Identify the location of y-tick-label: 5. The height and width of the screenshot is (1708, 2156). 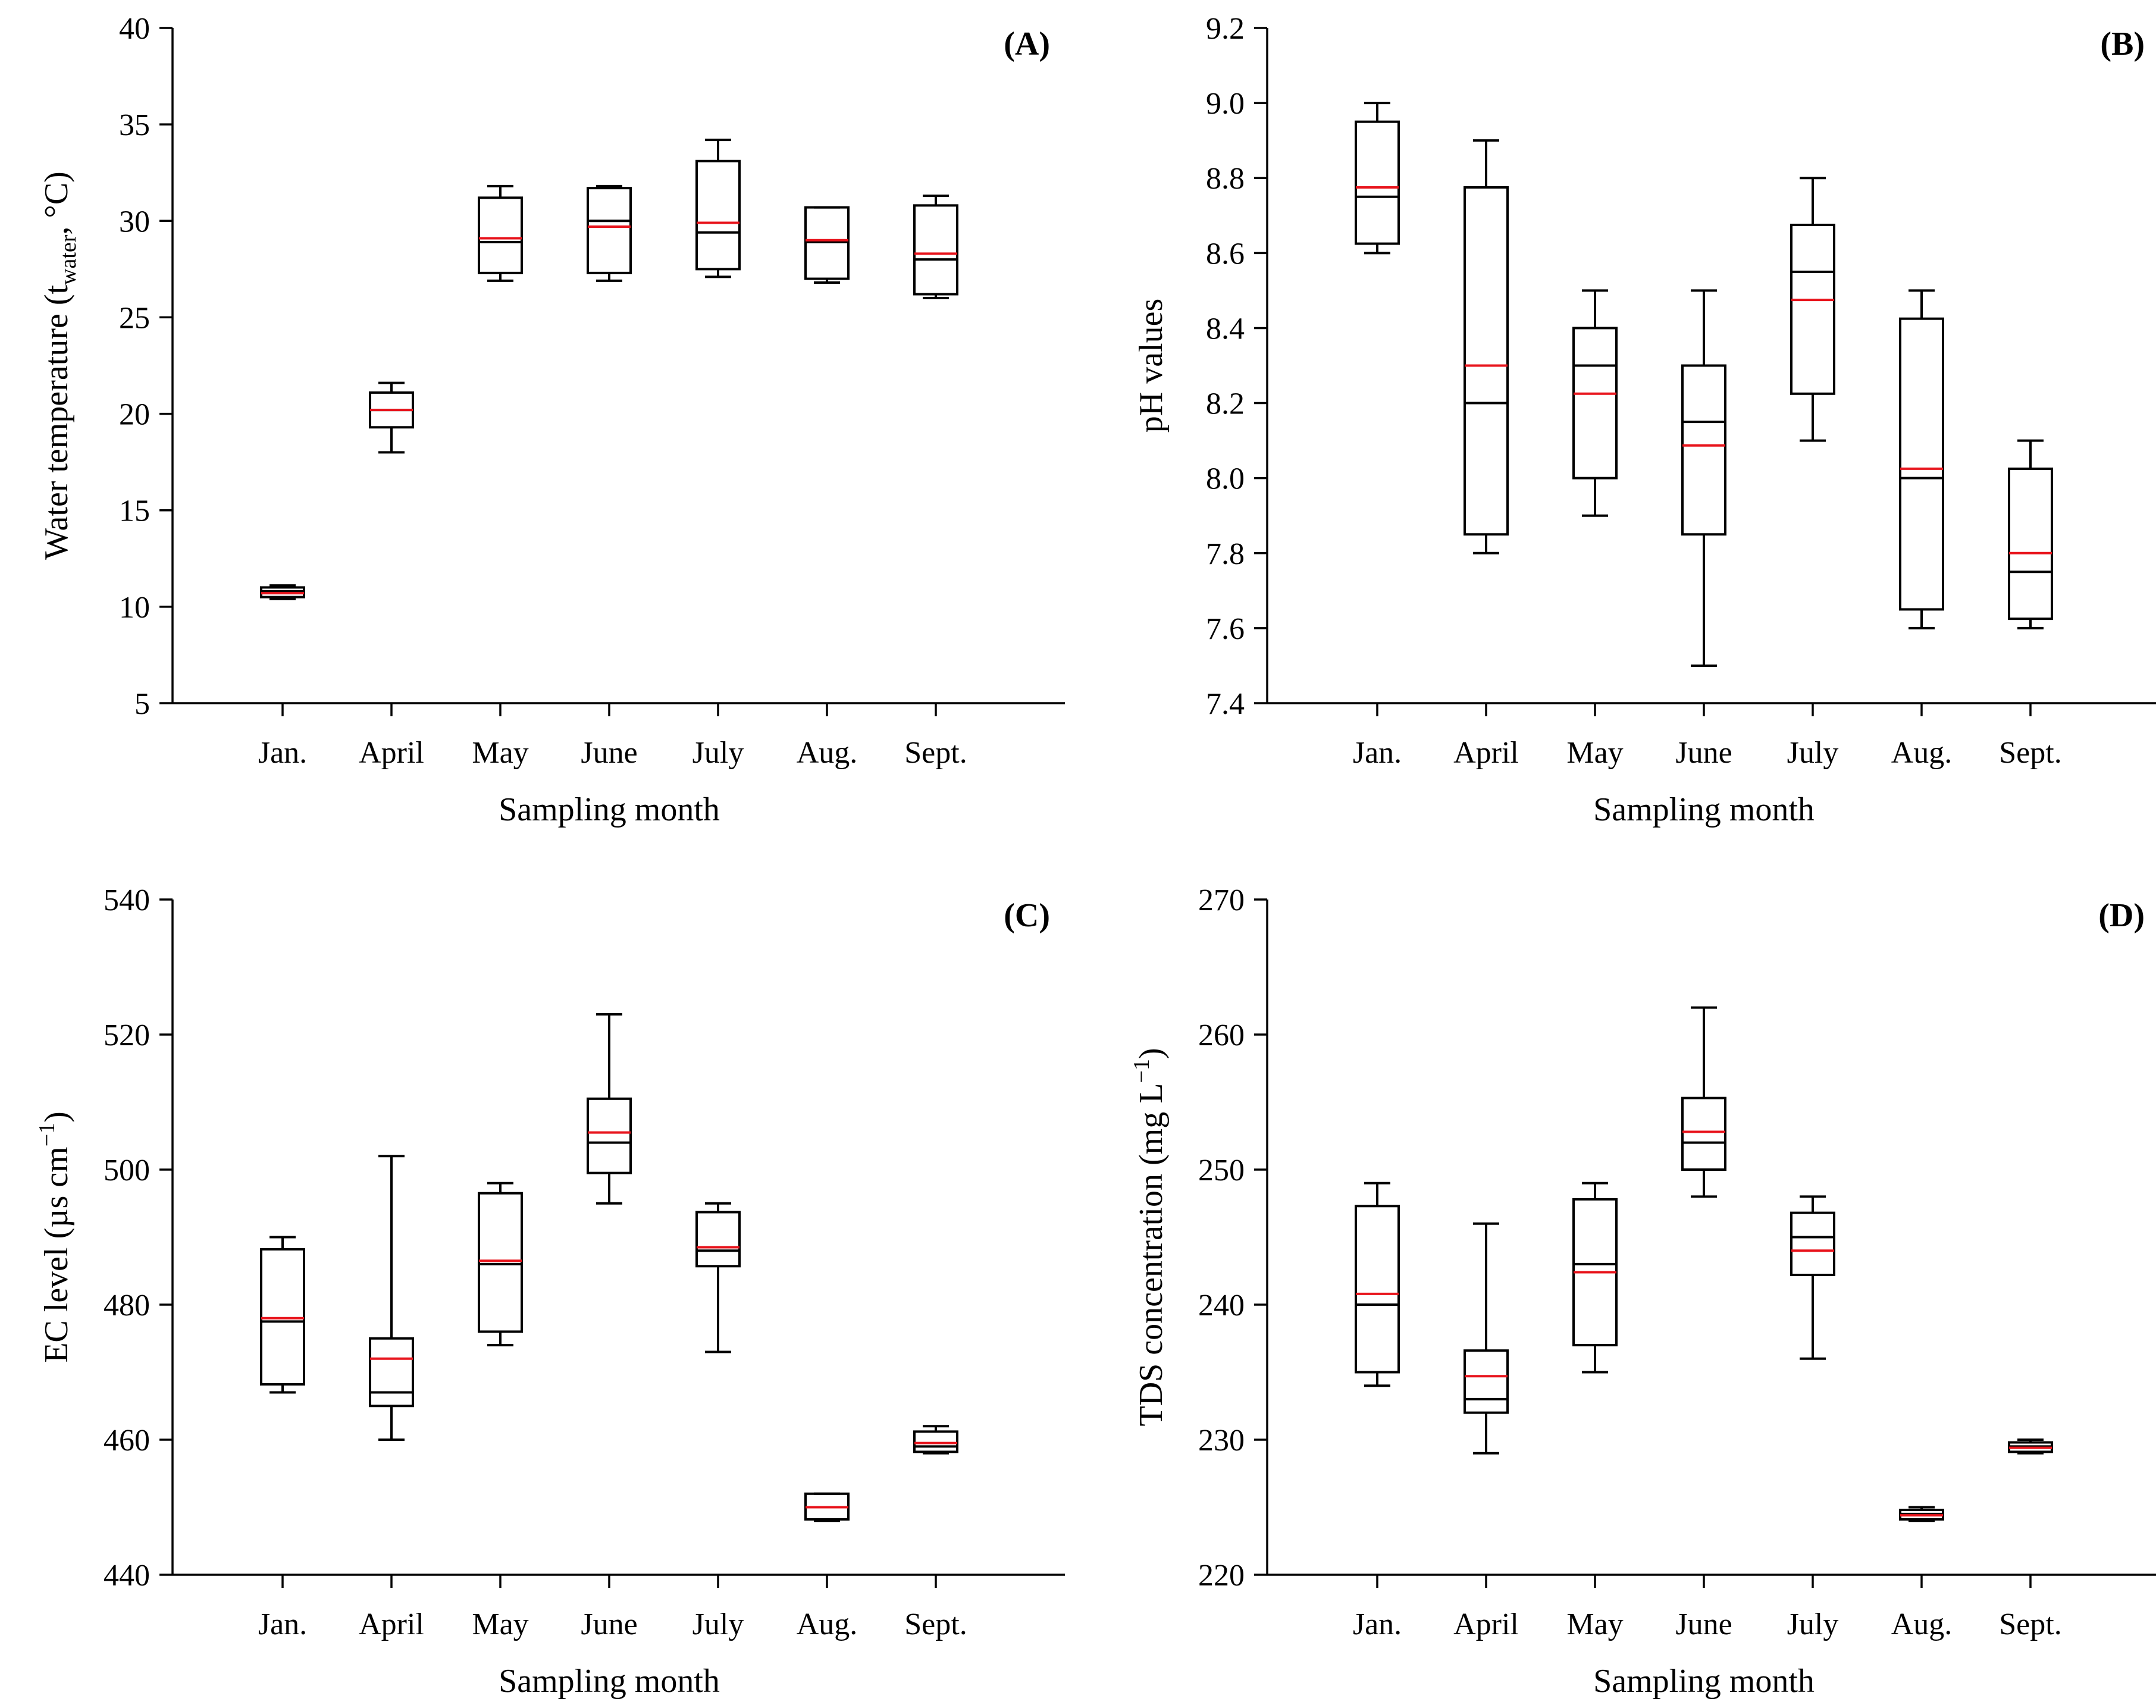
(142, 704).